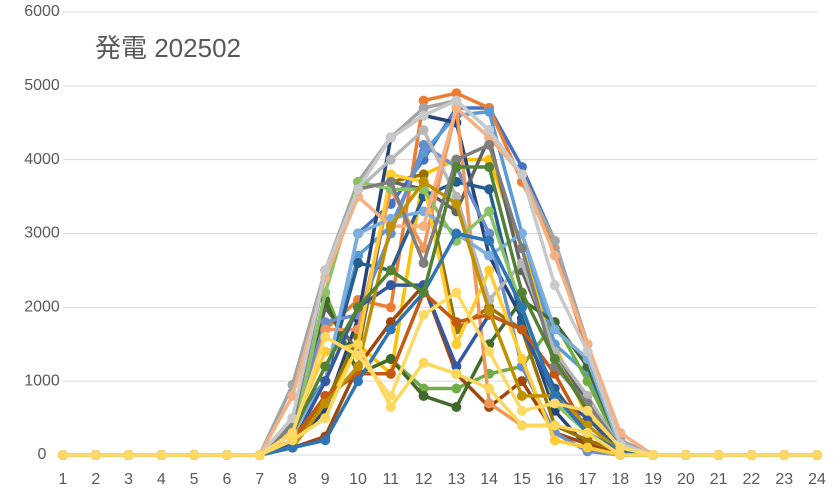 Image resolution: width=833 pixels, height=498 pixels. What do you see at coordinates (292, 479) in the screenshot?
I see `x-tick-label: 8` at bounding box center [292, 479].